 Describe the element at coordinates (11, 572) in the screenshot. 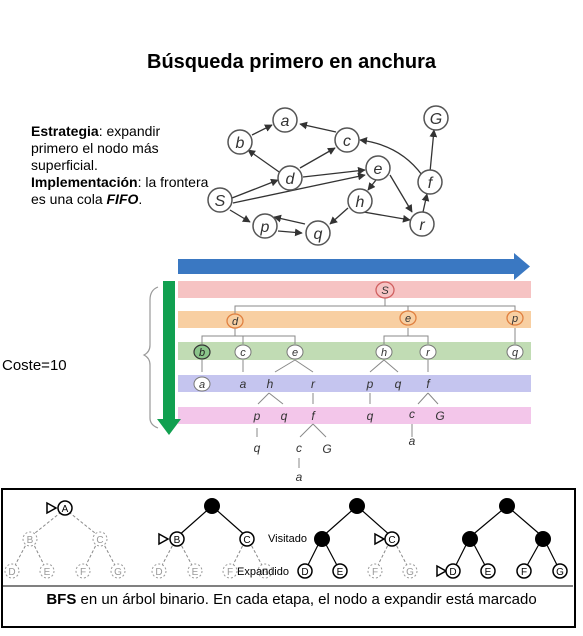

I see `bfs1-label-D: D` at that location.